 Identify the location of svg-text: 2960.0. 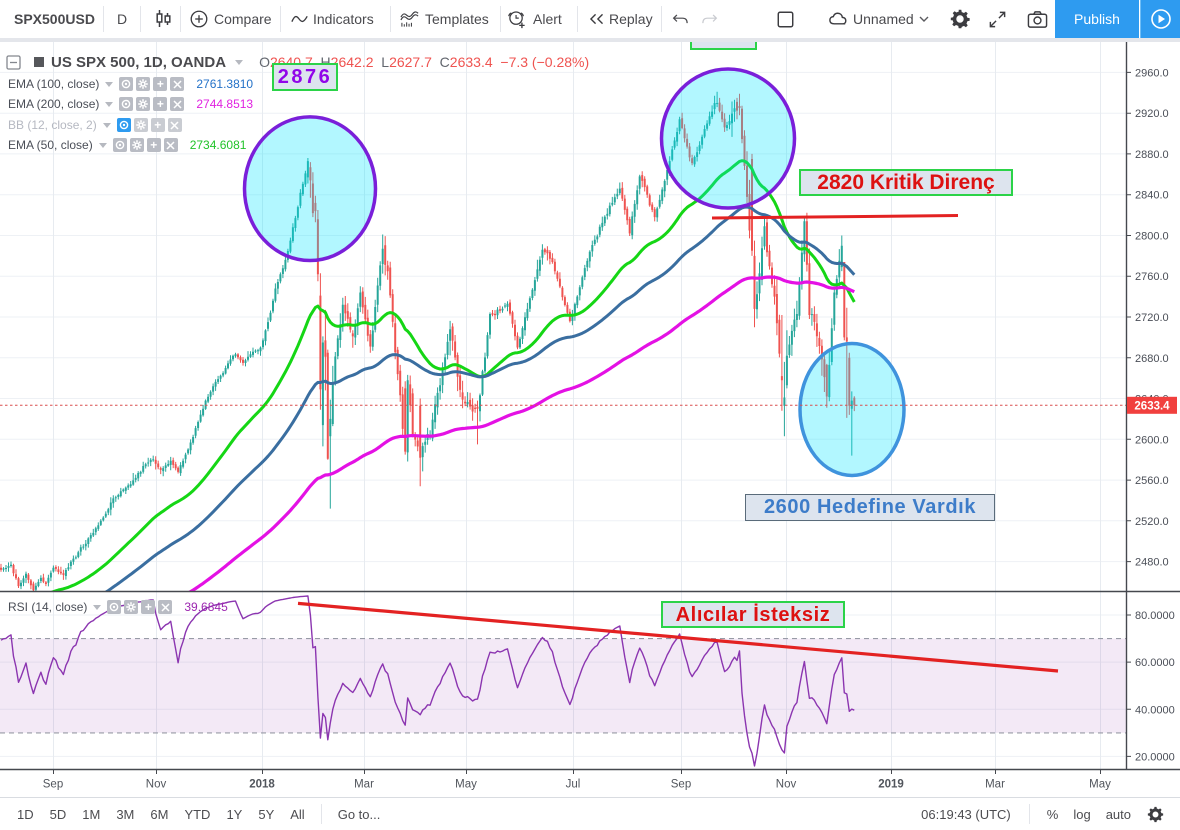
(1152, 73).